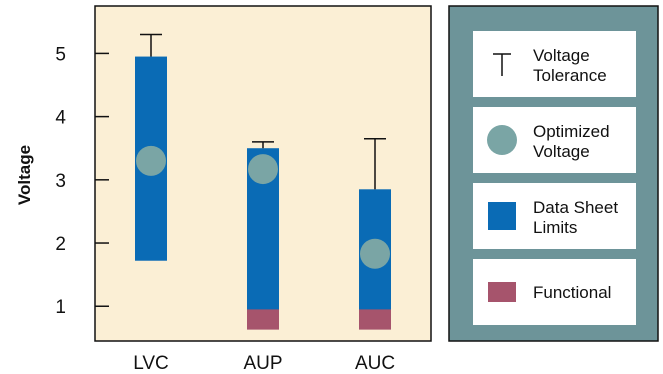 This screenshot has height=374, width=663. I want to click on legend-label: Data Sheet, so click(575, 207).